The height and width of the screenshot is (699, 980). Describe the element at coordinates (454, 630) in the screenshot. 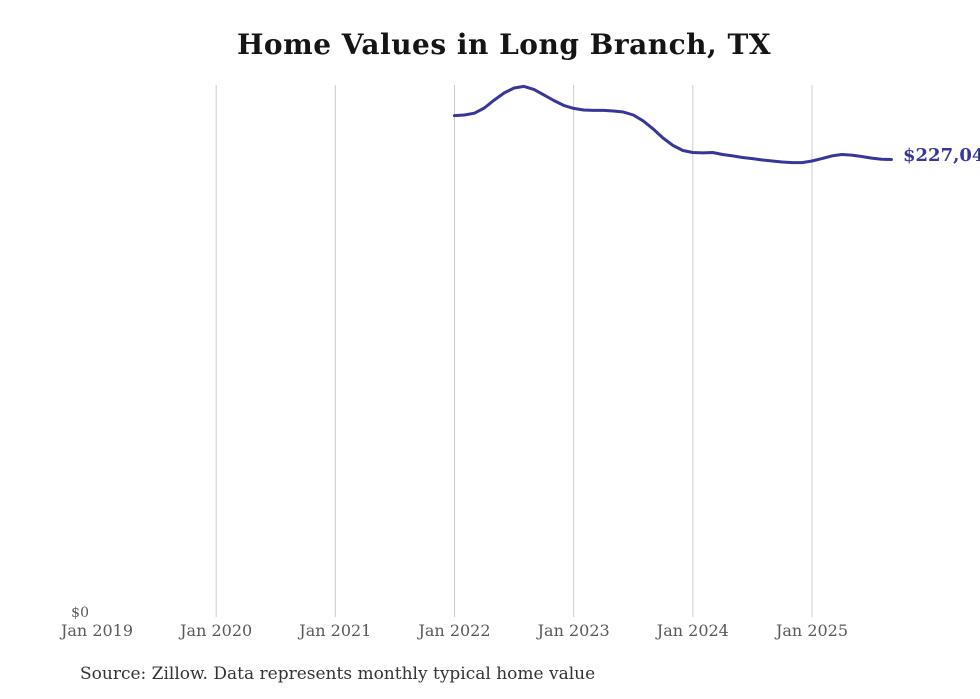

I see `x-tick-label: Jan 2022` at that location.